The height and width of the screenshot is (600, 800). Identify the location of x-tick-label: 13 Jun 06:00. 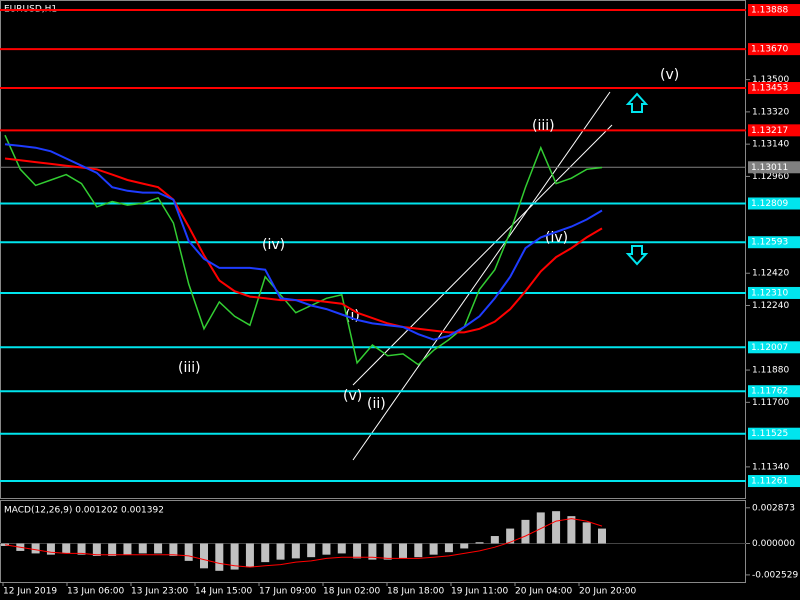
(95, 592).